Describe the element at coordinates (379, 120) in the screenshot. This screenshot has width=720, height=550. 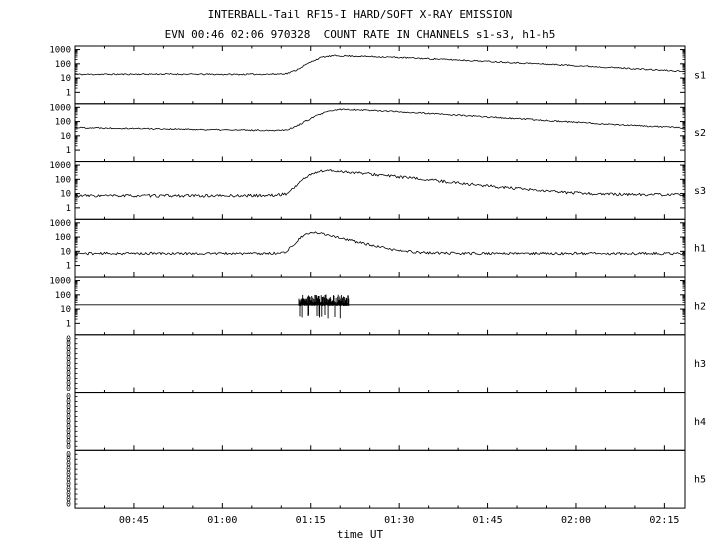
I see `trace-s2` at that location.